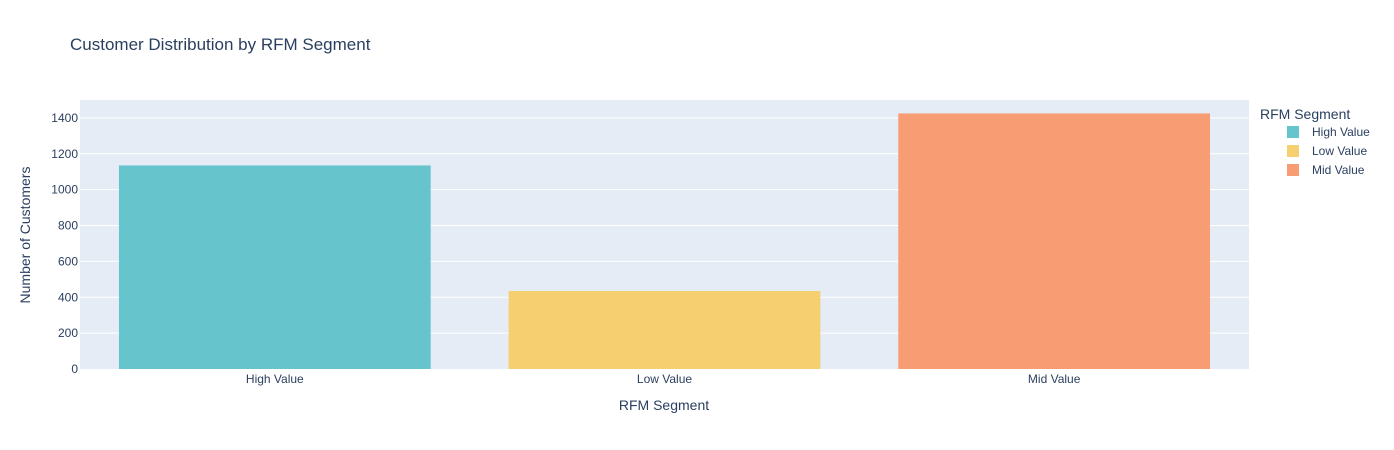 This screenshot has height=450, width=1394. What do you see at coordinates (1338, 170) in the screenshot?
I see `legend-entry: Mid Value` at bounding box center [1338, 170].